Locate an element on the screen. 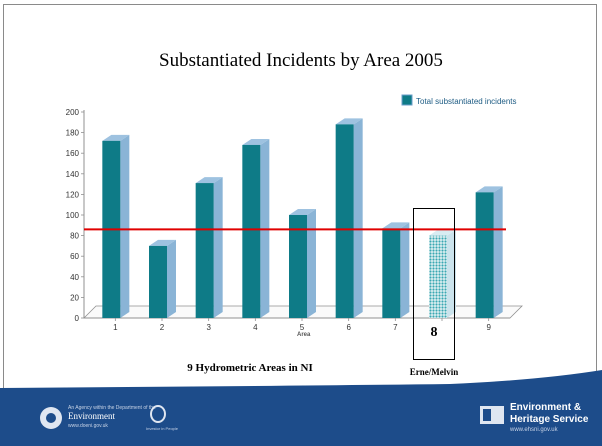  x-tick-label: 3 is located at coordinates (208, 327).